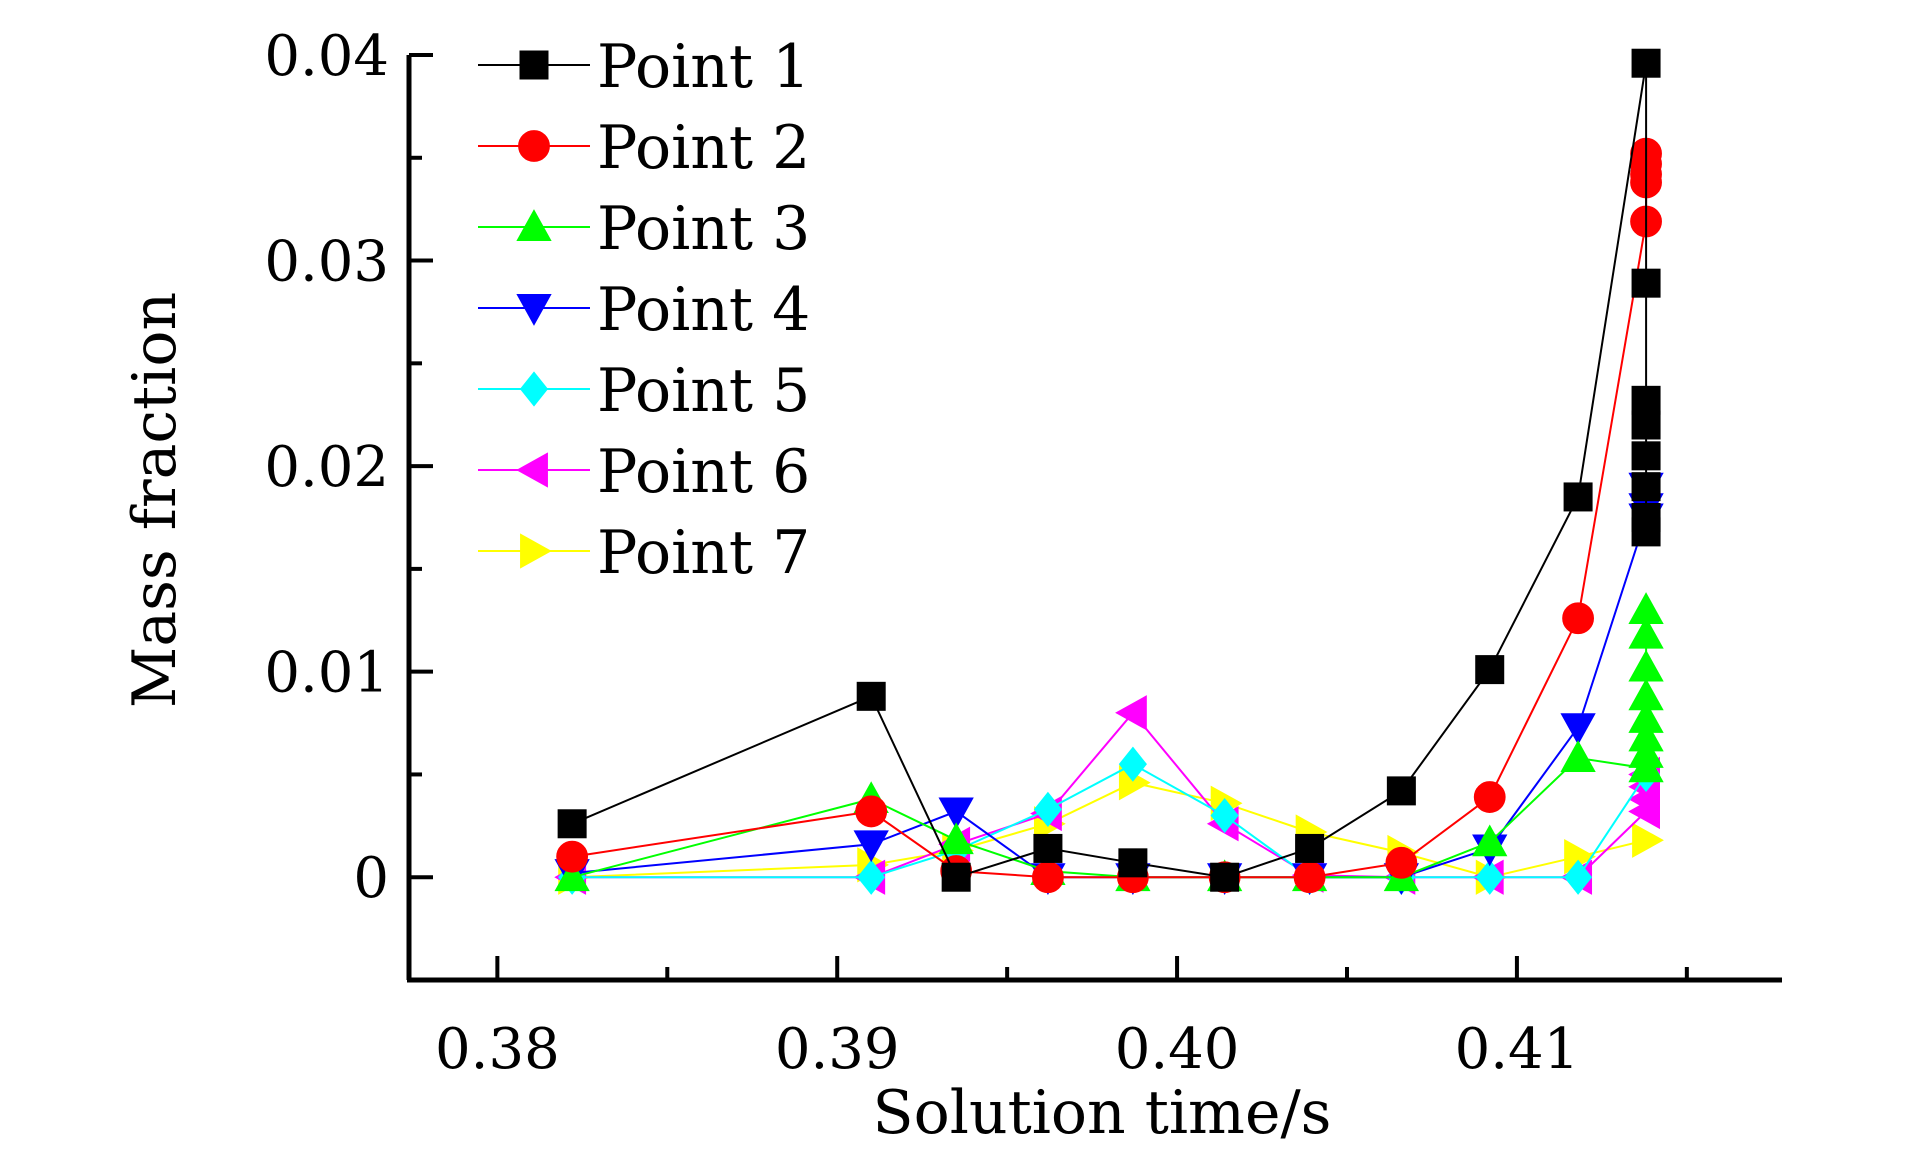  What do you see at coordinates (837, 1049) in the screenshot?
I see `x-tick-label: 0.39` at bounding box center [837, 1049].